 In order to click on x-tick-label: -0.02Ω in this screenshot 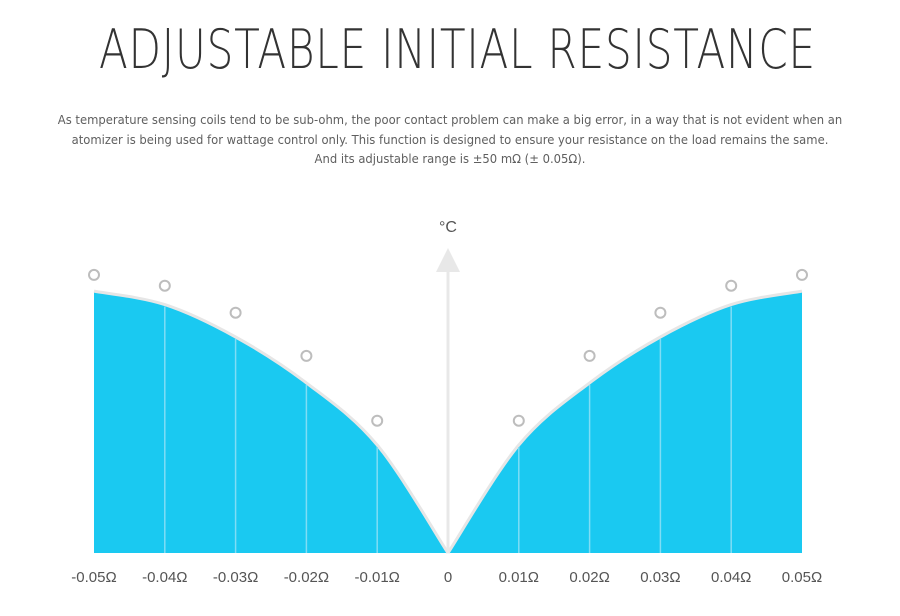, I will do `click(306, 577)`.